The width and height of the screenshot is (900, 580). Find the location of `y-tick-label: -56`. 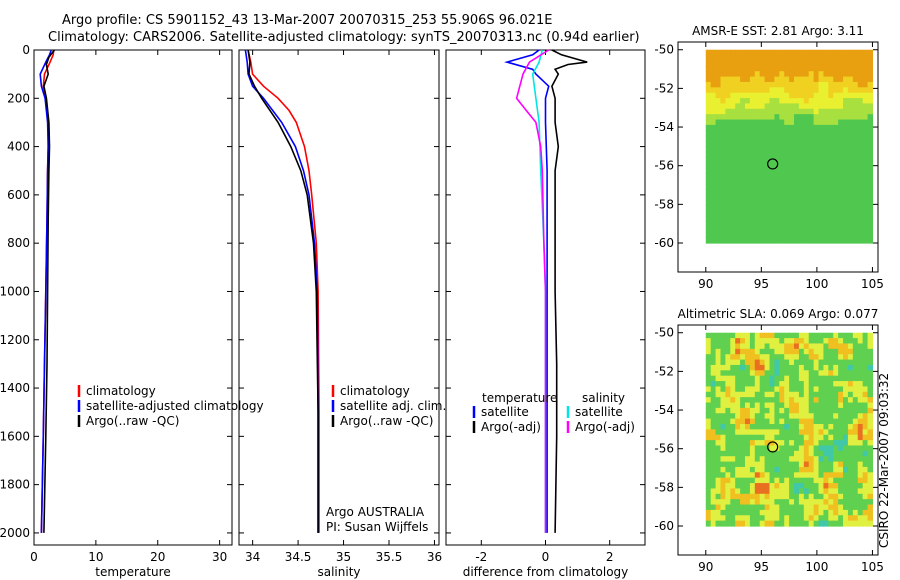

y-tick-label: -56 is located at coordinates (664, 166).